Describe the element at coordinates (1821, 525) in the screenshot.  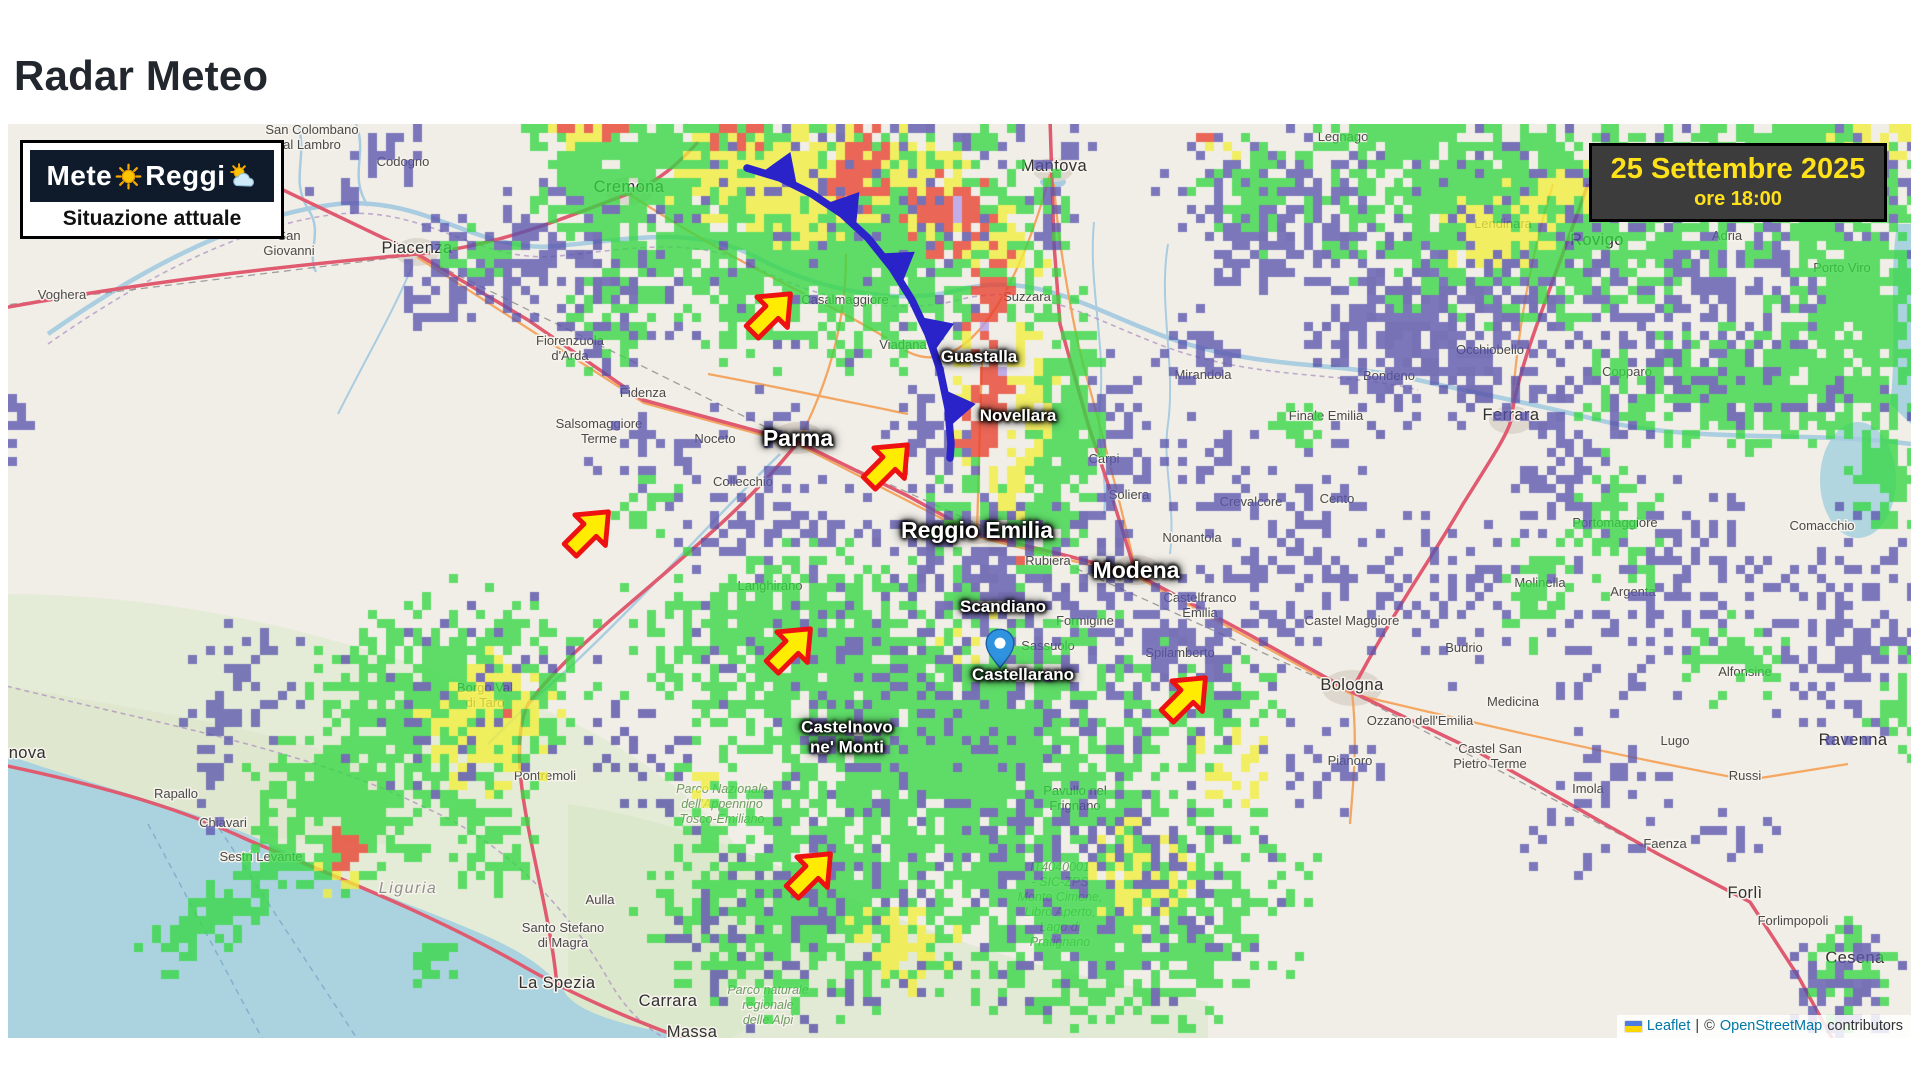
I see `map-town-label: Comacchio` at that location.